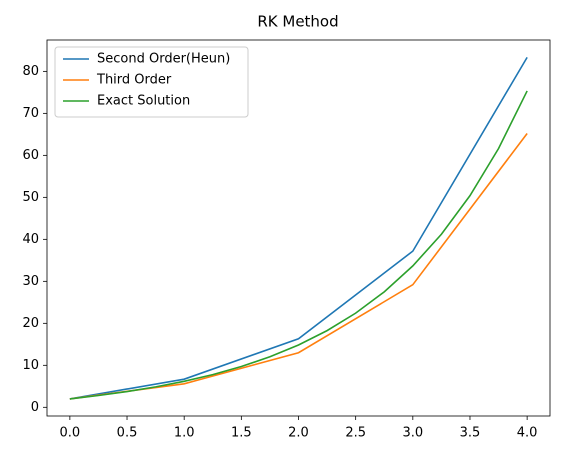 The width and height of the screenshot is (583, 460). Describe the element at coordinates (30, 155) in the screenshot. I see `y-tick-label: 60` at that location.